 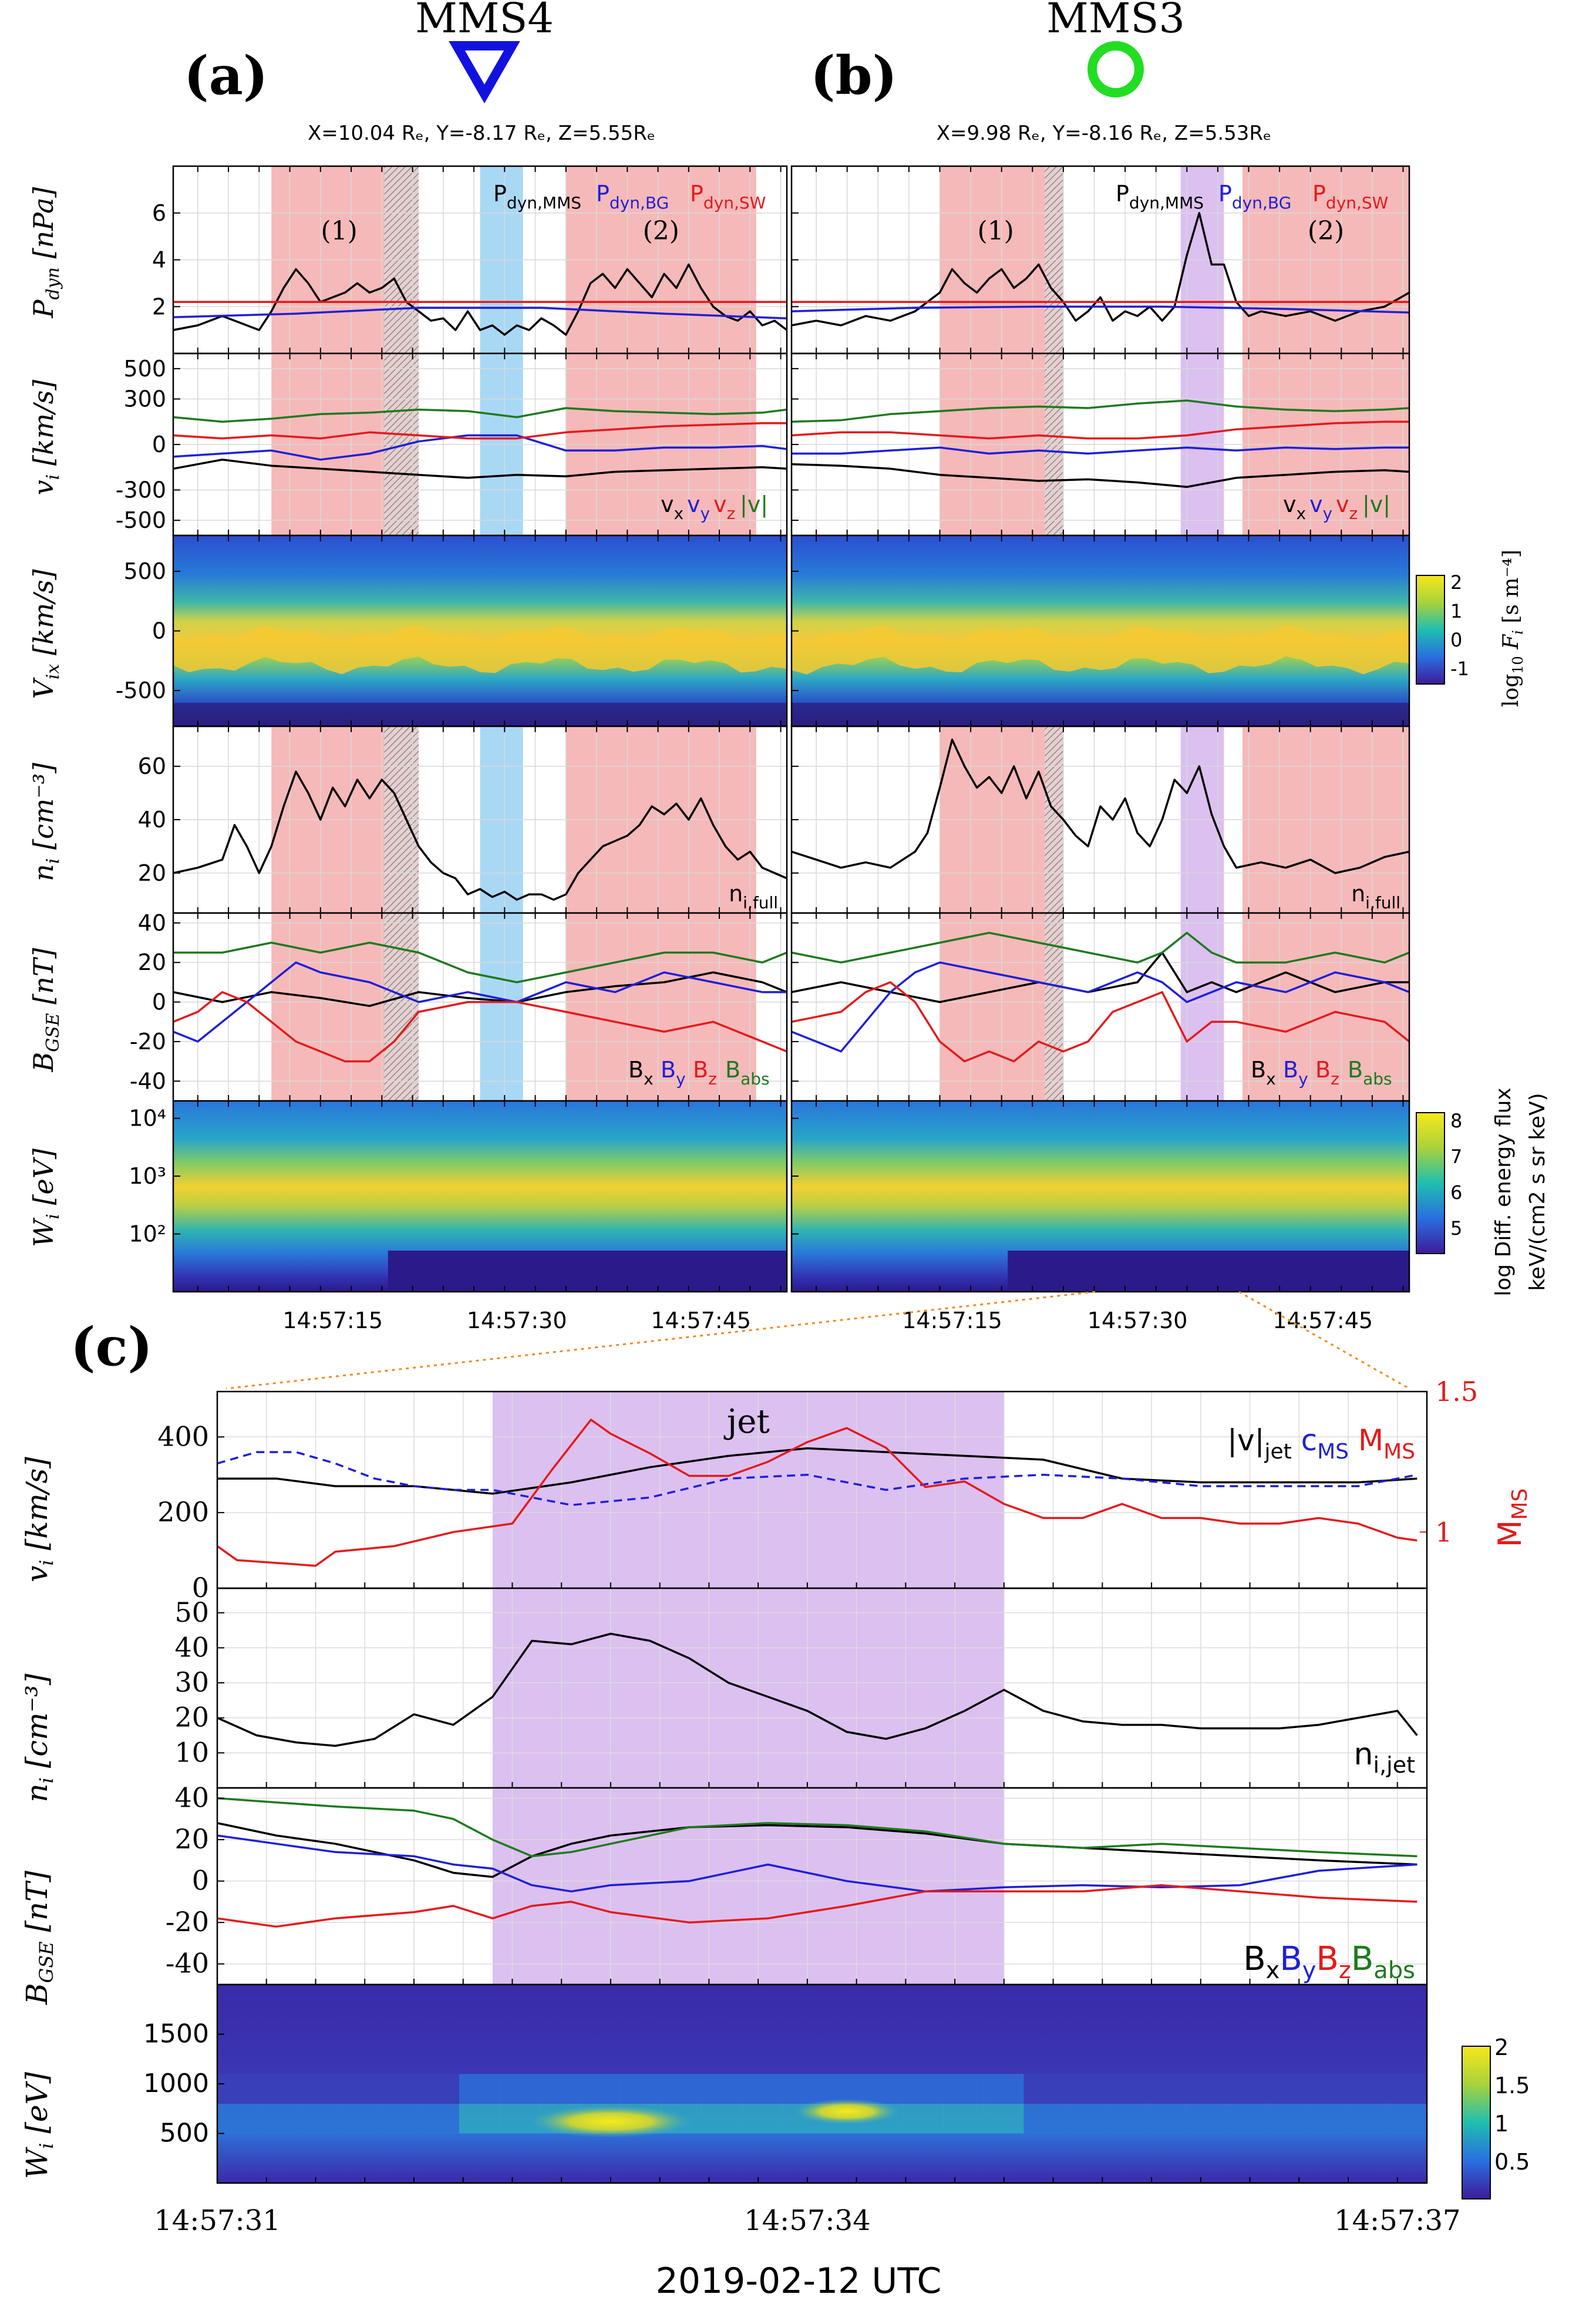 What do you see at coordinates (176, 2083) in the screenshot?
I see `y-tick-label: 1000` at bounding box center [176, 2083].